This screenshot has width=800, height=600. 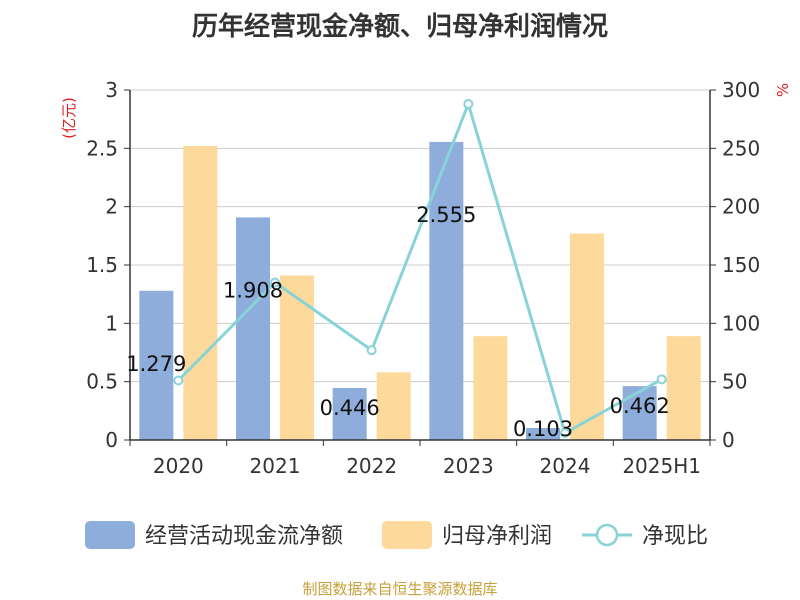 I want to click on x-tick-label: 2020, so click(x=178, y=466).